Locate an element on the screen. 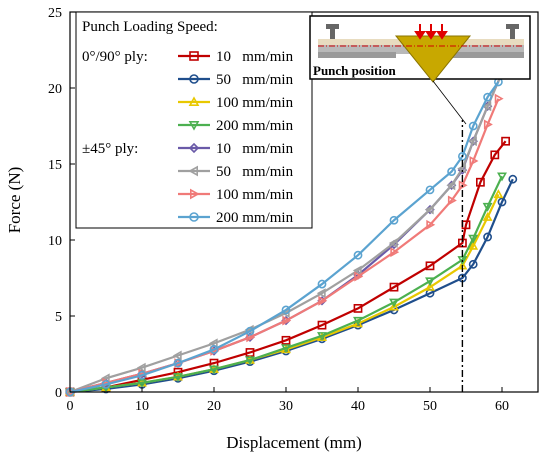  clamp-screw-right is located at coordinates (512, 33).